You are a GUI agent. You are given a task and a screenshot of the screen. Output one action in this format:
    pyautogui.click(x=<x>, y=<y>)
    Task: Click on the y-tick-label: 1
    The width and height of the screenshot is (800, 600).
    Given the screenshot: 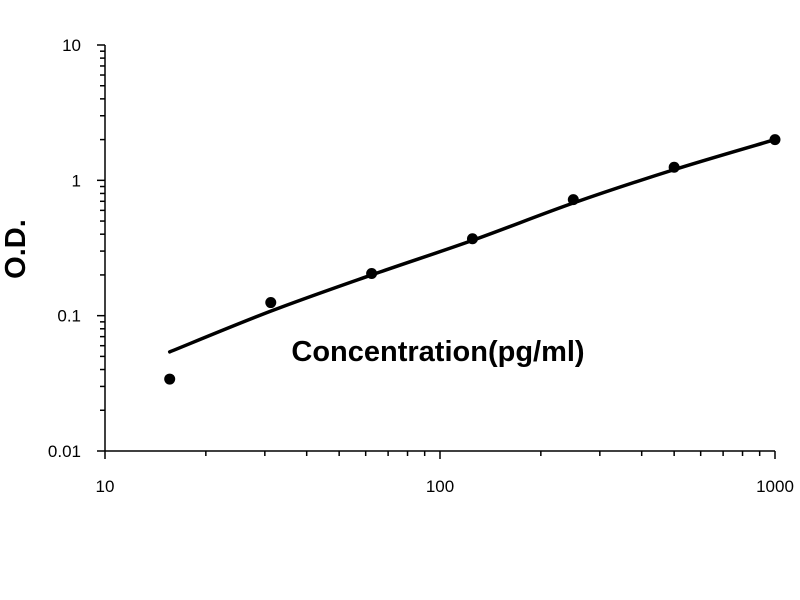 What is the action you would take?
    pyautogui.click(x=76, y=180)
    